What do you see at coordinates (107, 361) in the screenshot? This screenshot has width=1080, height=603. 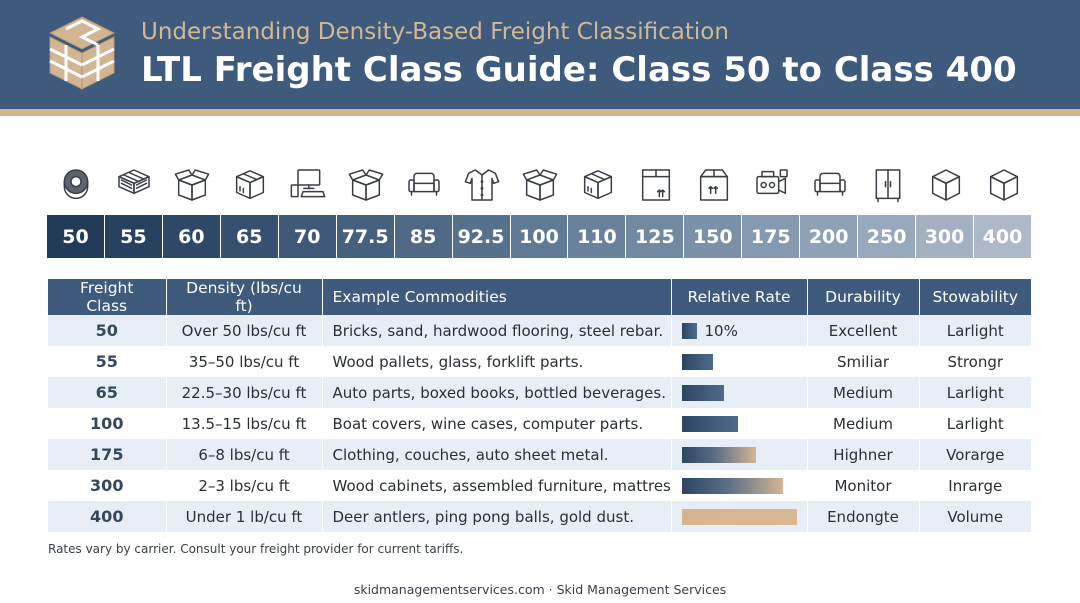 I see `row-freight-class: 55` at bounding box center [107, 361].